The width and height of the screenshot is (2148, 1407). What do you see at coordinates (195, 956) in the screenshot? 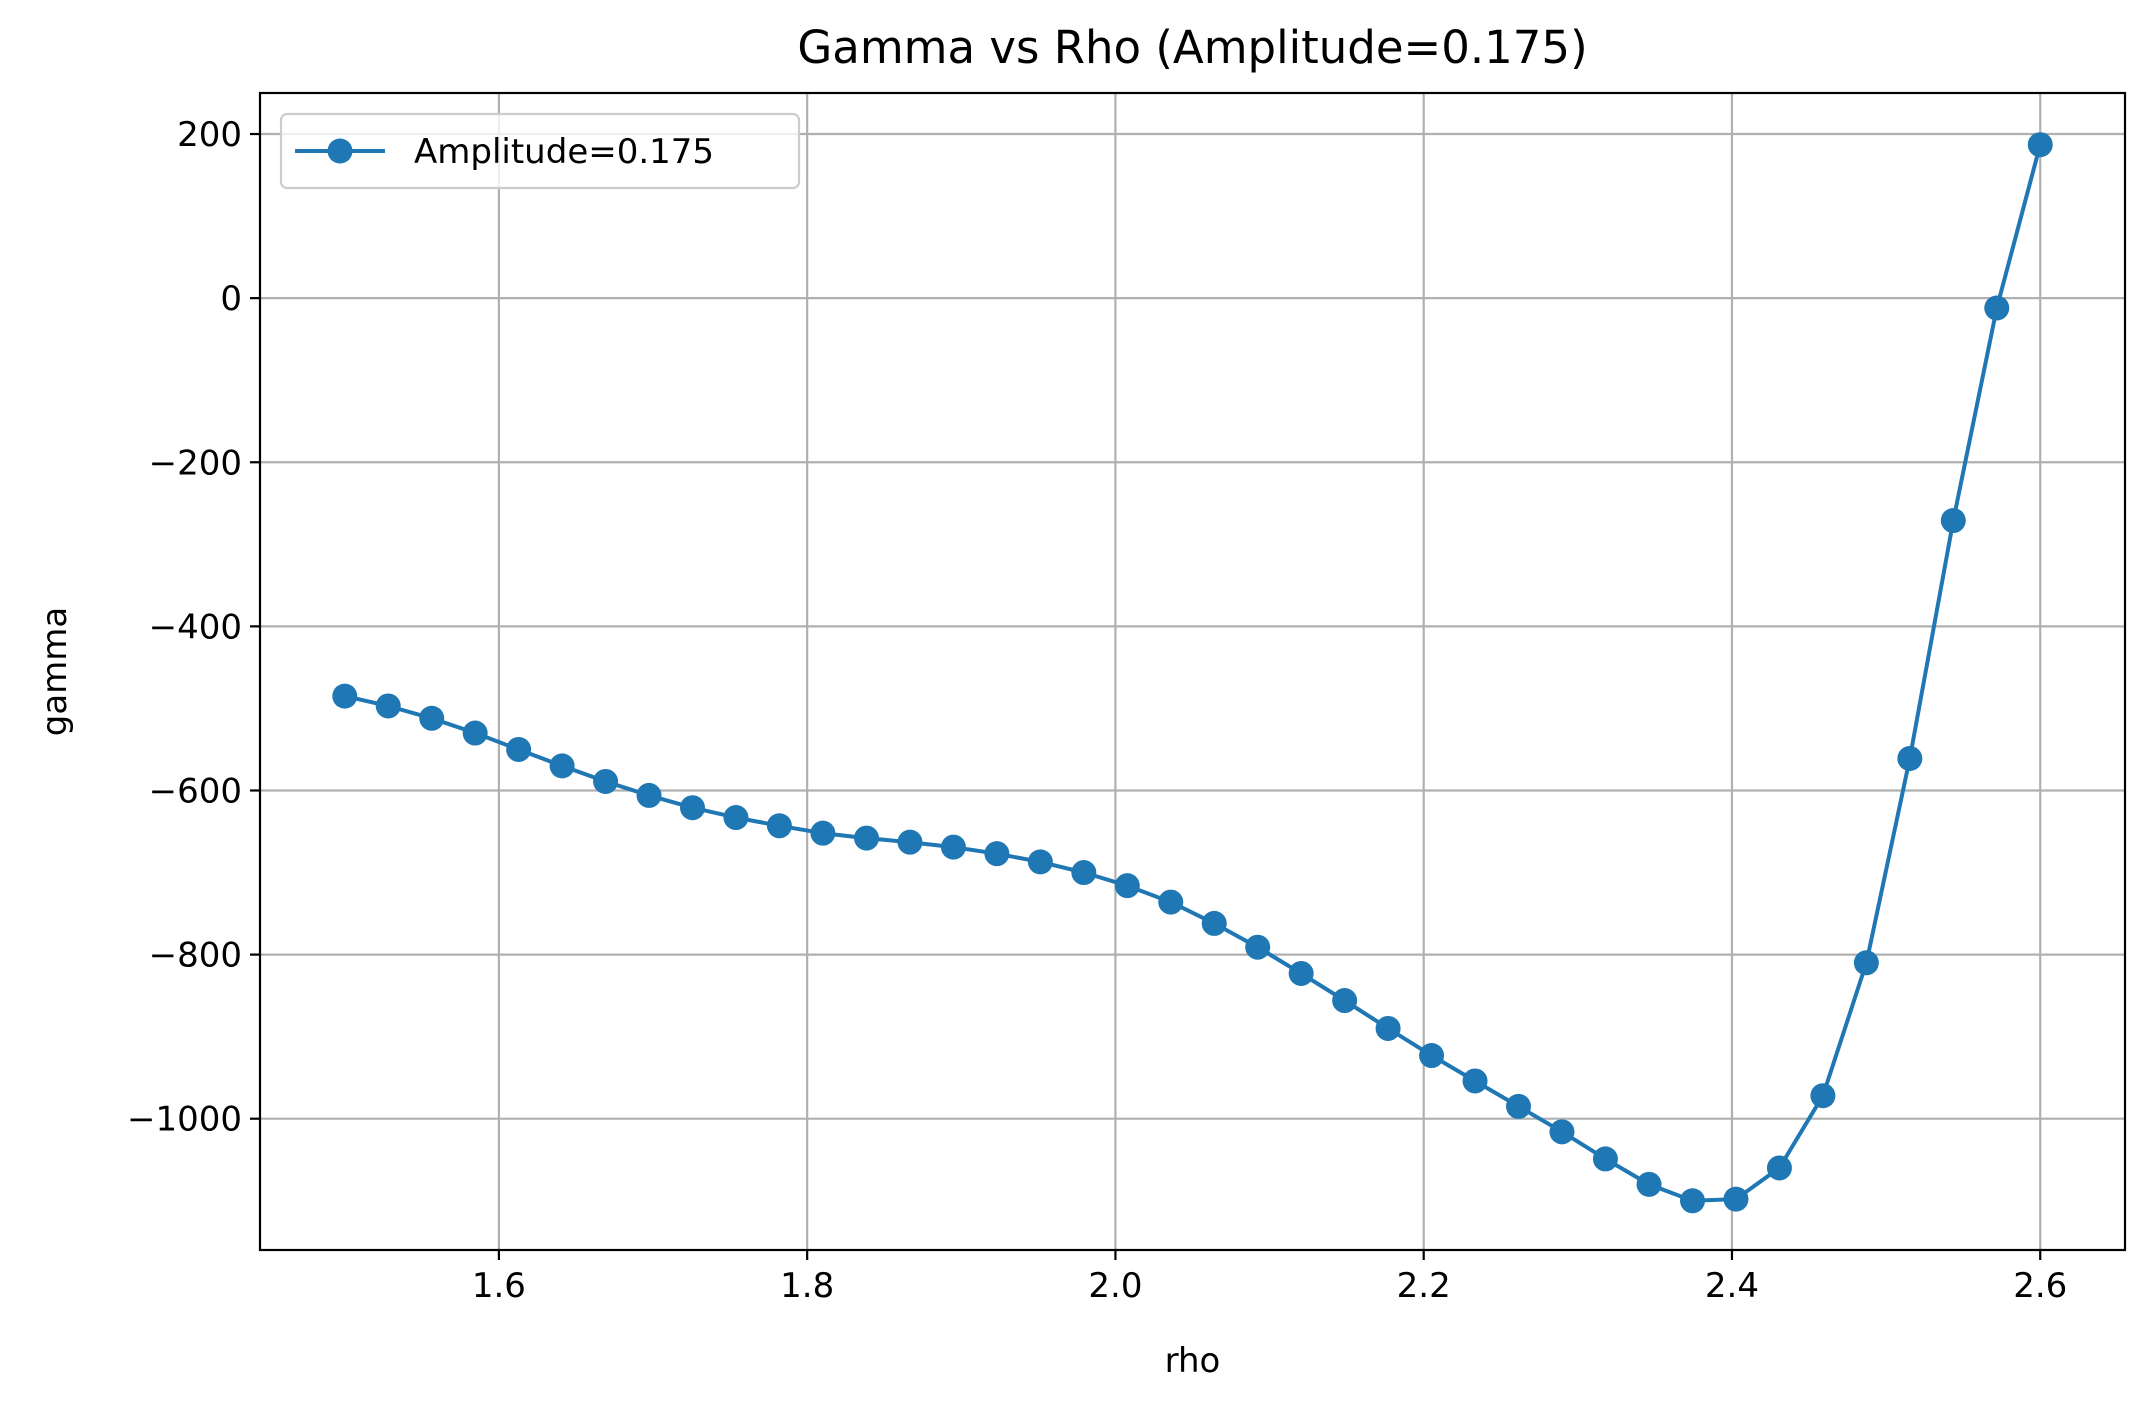
I see `y-tick-label: −800` at bounding box center [195, 956].